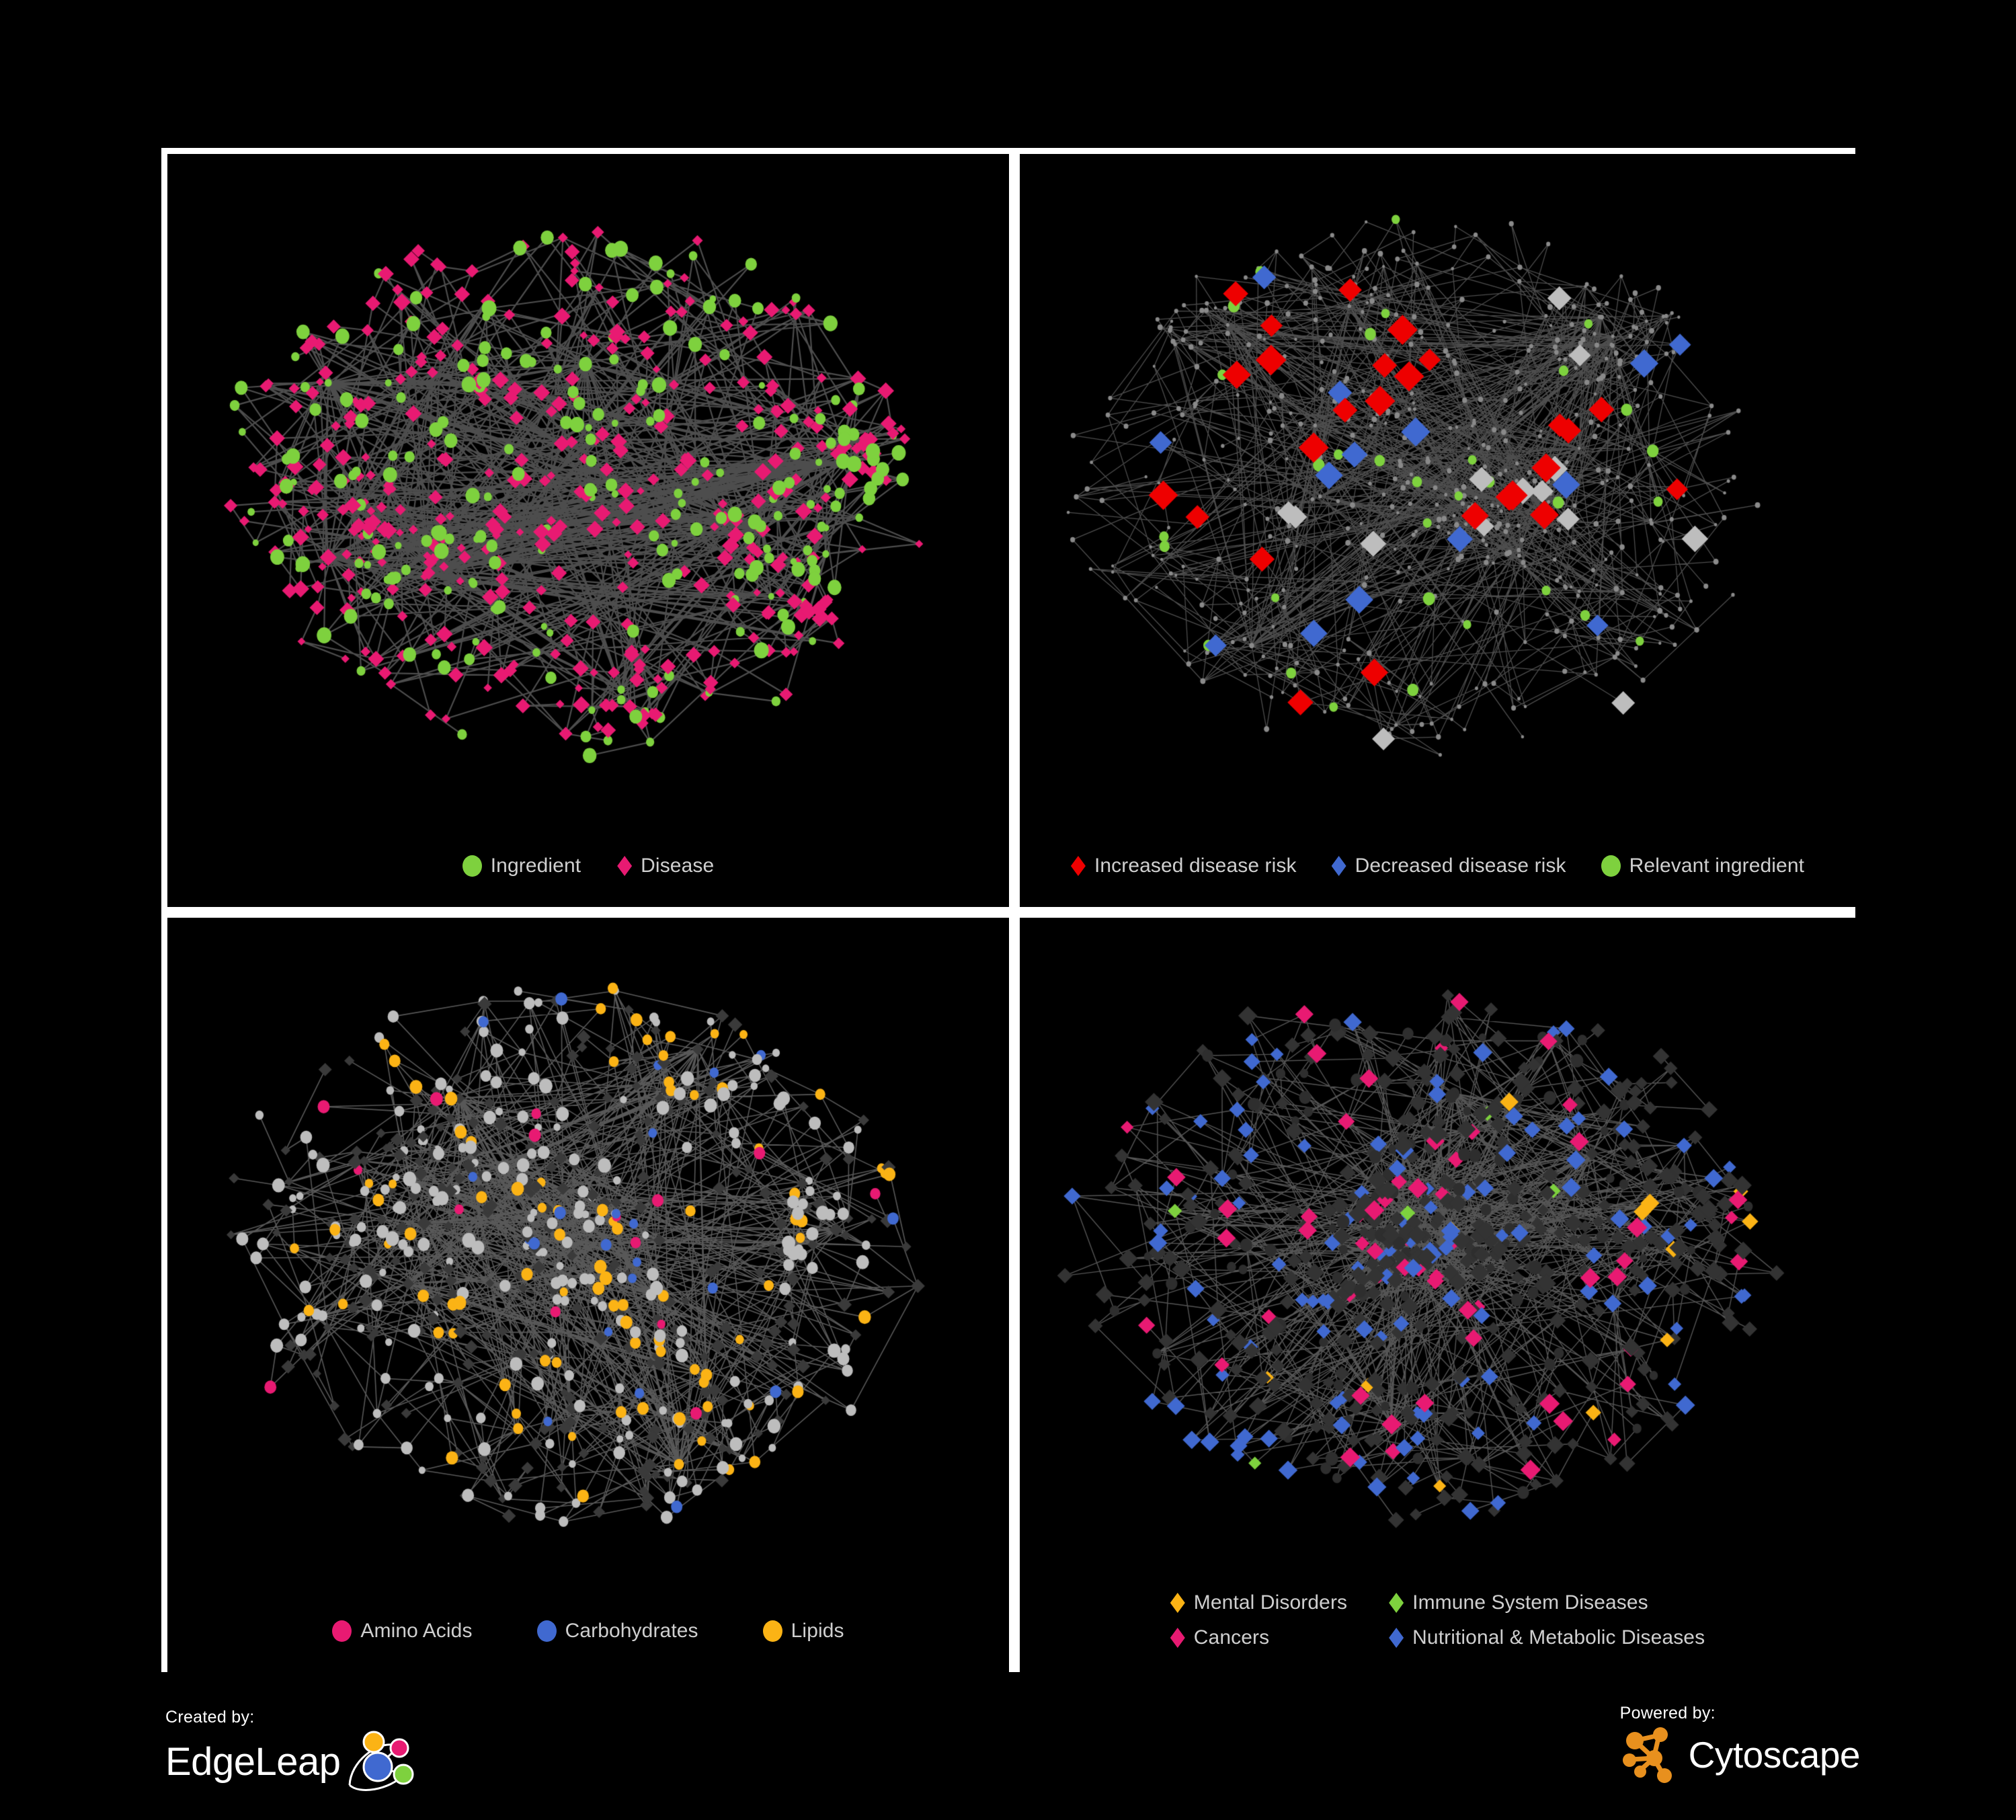  What do you see at coordinates (1667, 1713) in the screenshot?
I see `powered-by-kicker: Powered by:` at bounding box center [1667, 1713].